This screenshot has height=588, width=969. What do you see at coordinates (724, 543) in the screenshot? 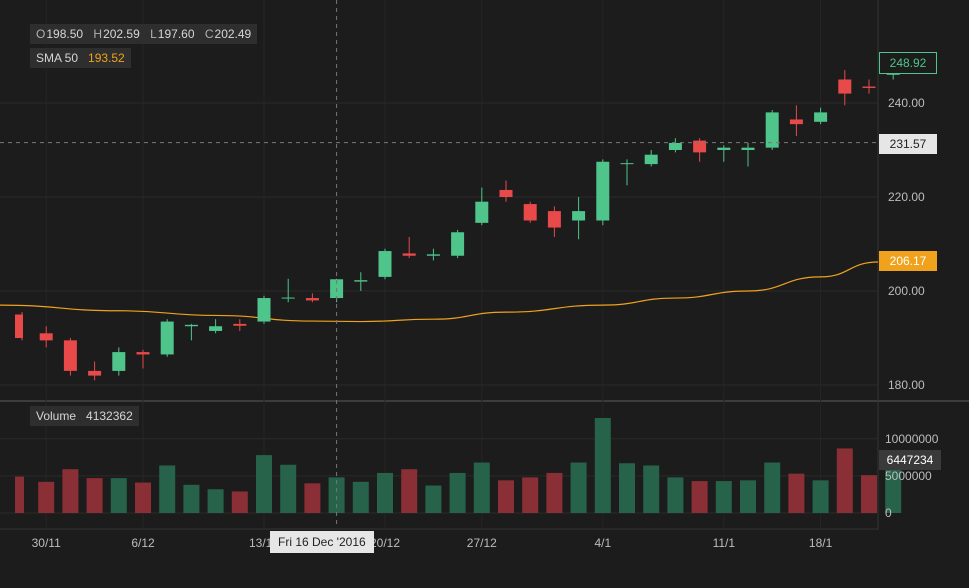
I see `time-tick-label: 11/1` at bounding box center [724, 543].